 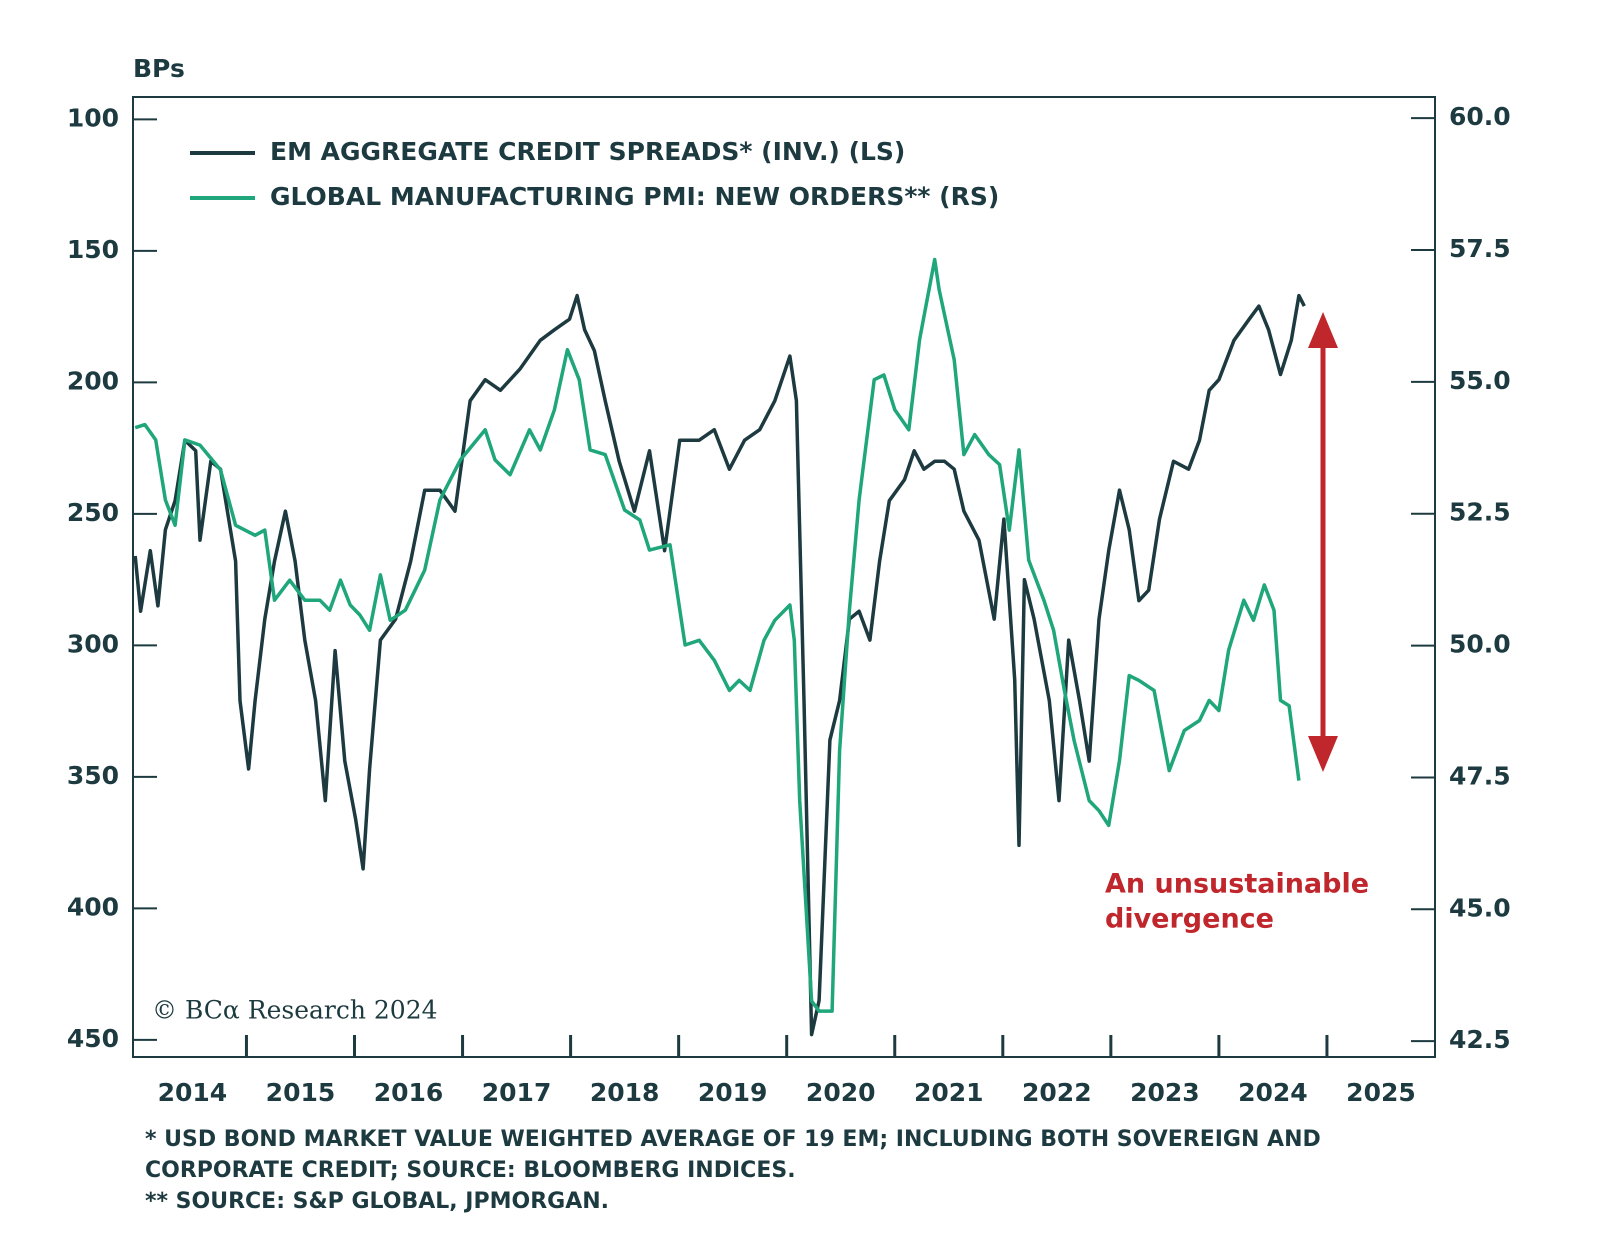 What do you see at coordinates (1237, 884) in the screenshot?
I see `annotation: An unsustainable` at bounding box center [1237, 884].